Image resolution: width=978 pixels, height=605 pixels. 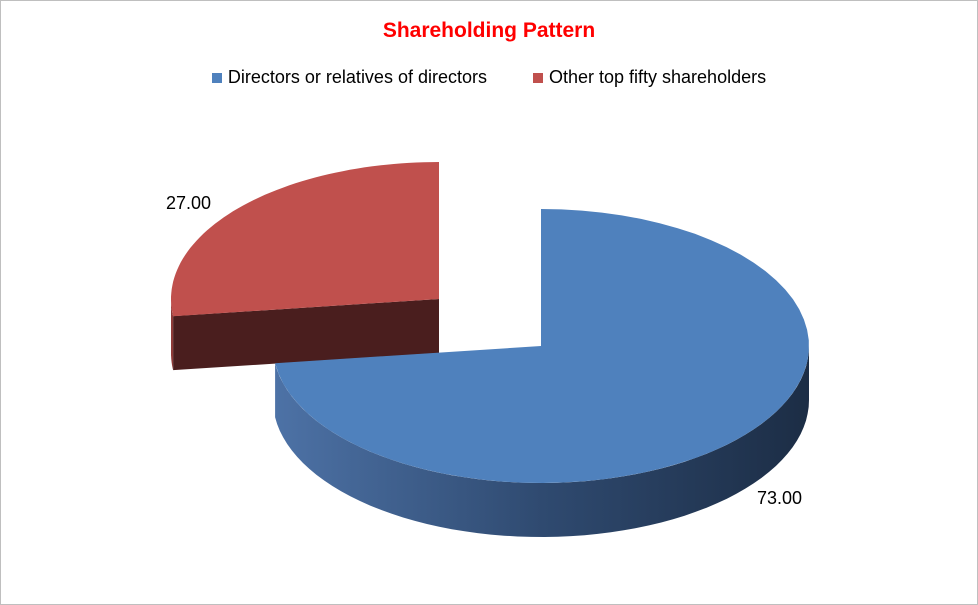 What do you see at coordinates (305, 239) in the screenshot?
I see `slice-other` at bounding box center [305, 239].